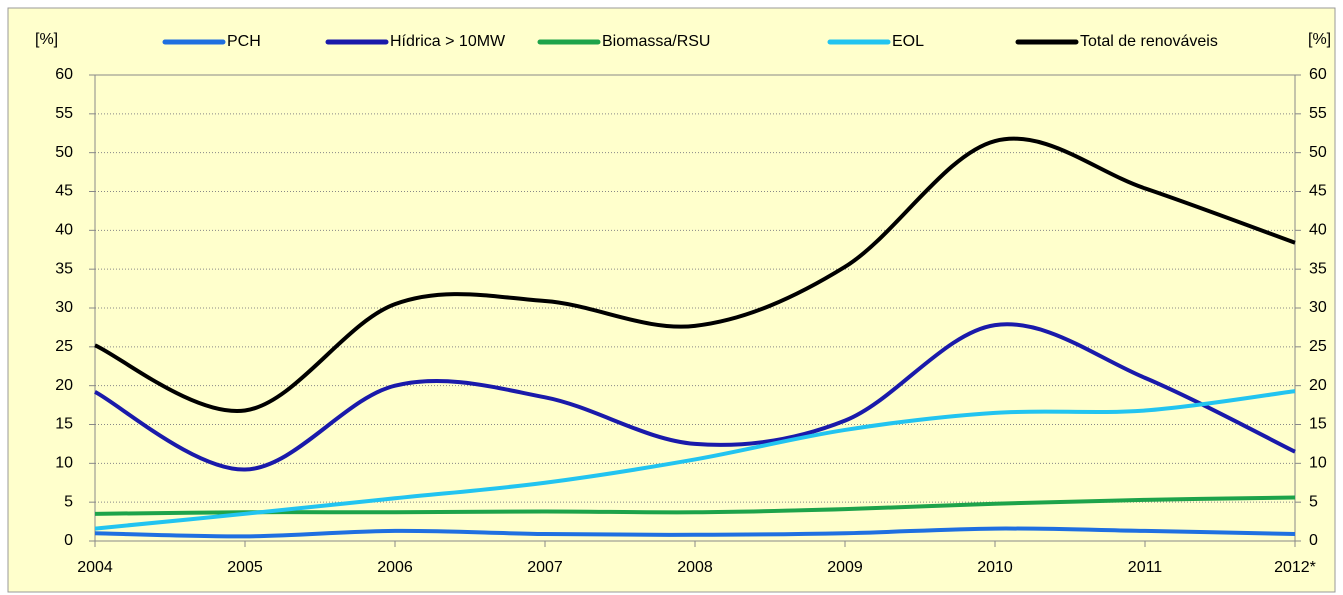  Describe the element at coordinates (1149, 41) in the screenshot. I see `legend-label: Total de renováveis` at that location.